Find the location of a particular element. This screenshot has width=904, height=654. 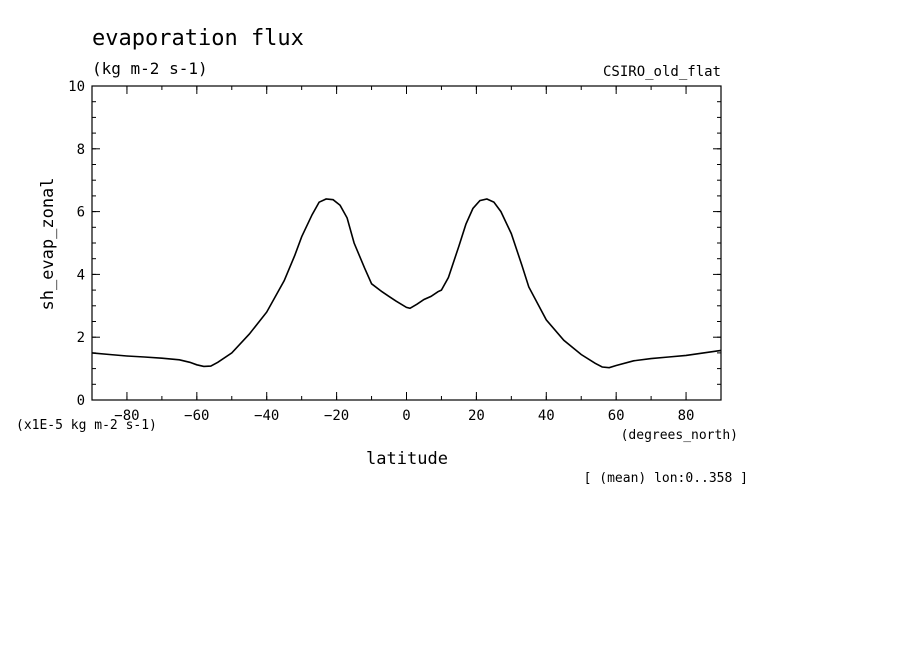

dataset-label: CSIRO_old_flat is located at coordinates (662, 72).